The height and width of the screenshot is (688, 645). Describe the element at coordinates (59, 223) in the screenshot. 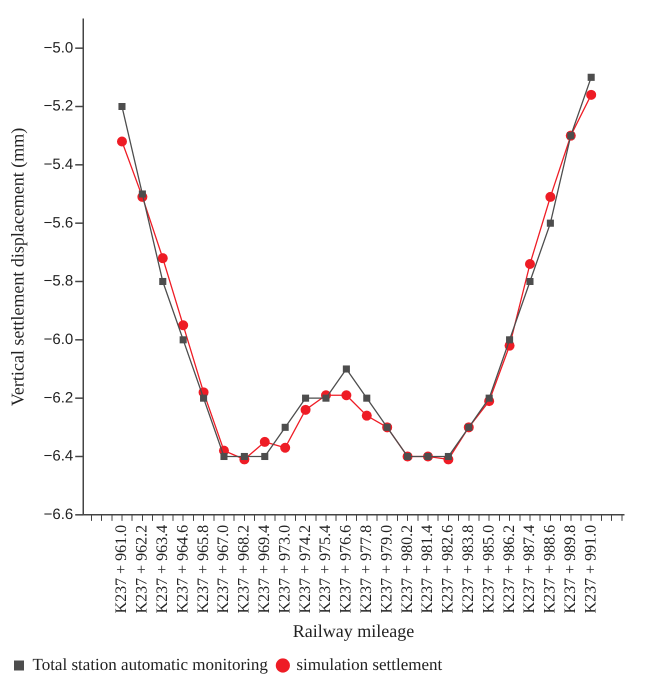

I see `y-tick-label: −5.6` at that location.